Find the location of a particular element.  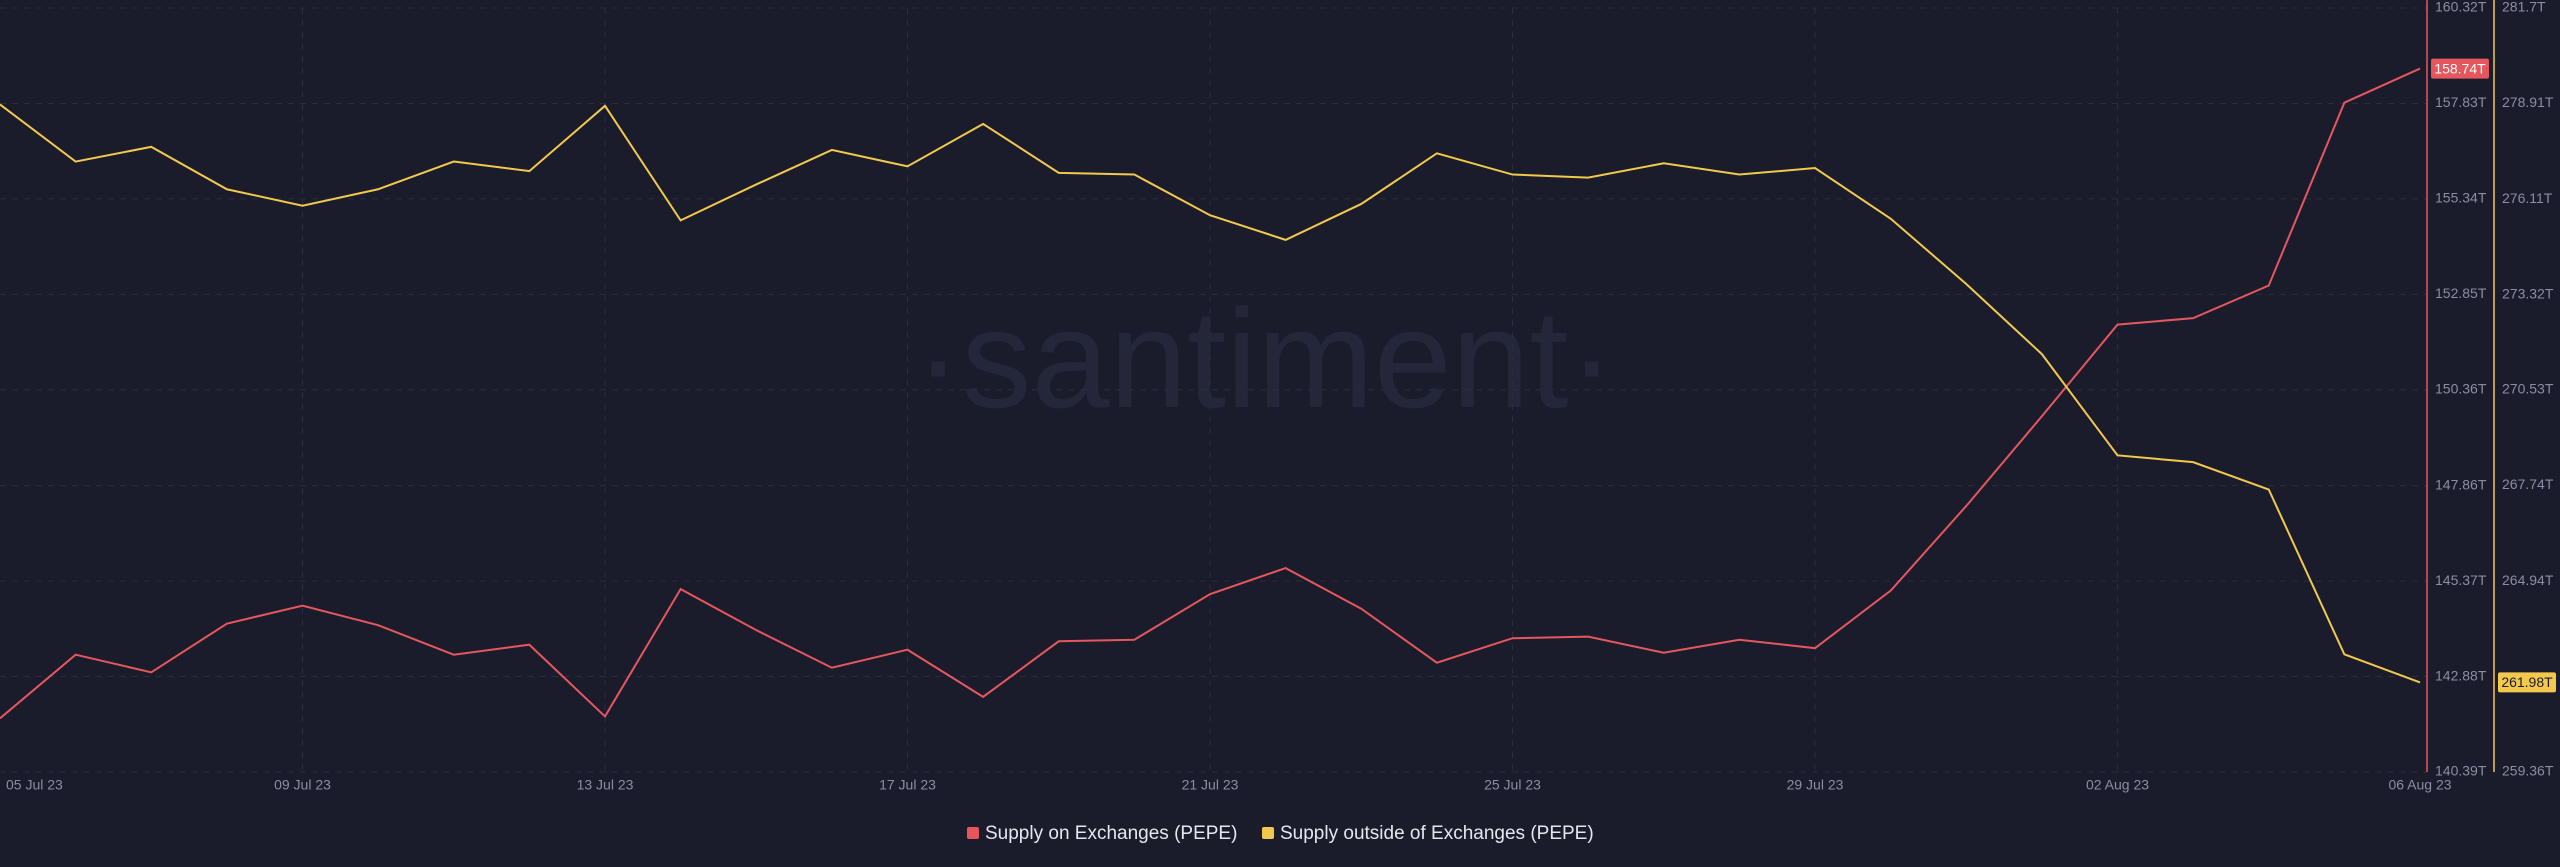

y-tick-label: 140.39T is located at coordinates (2461, 771).